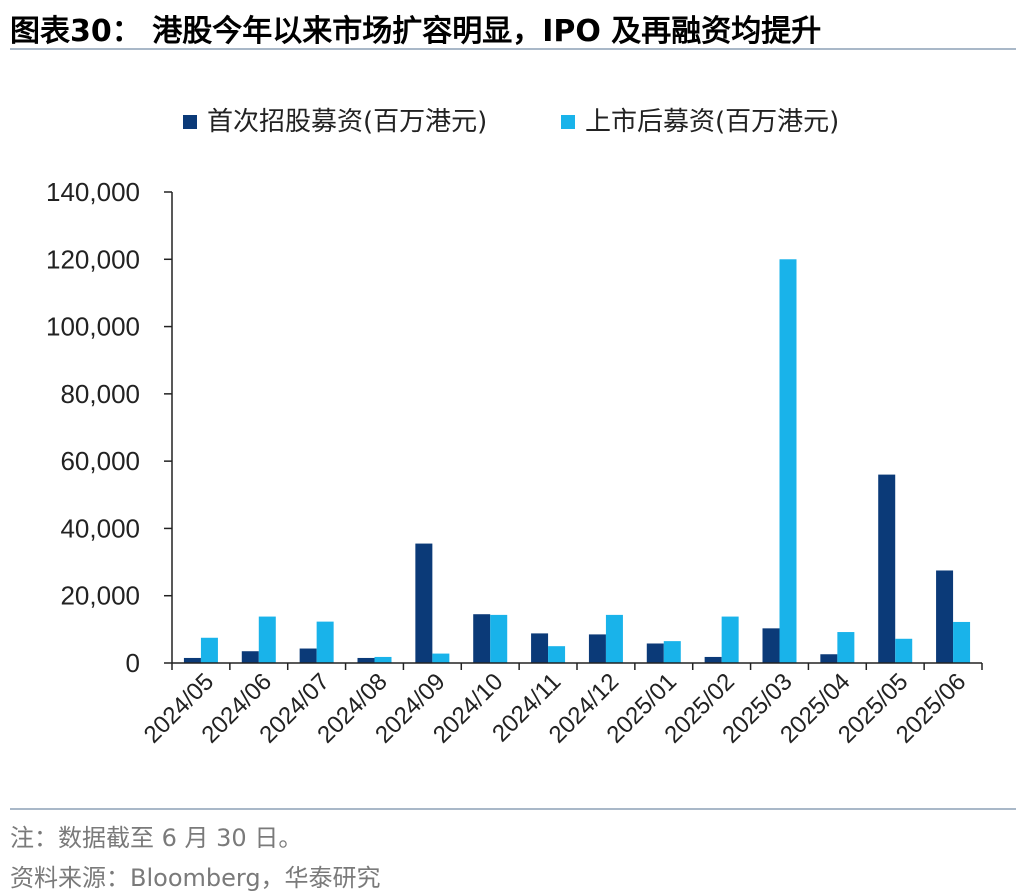 The width and height of the screenshot is (1024, 896). What do you see at coordinates (93, 259) in the screenshot?
I see `y-tick-label: 120,000` at bounding box center [93, 259].